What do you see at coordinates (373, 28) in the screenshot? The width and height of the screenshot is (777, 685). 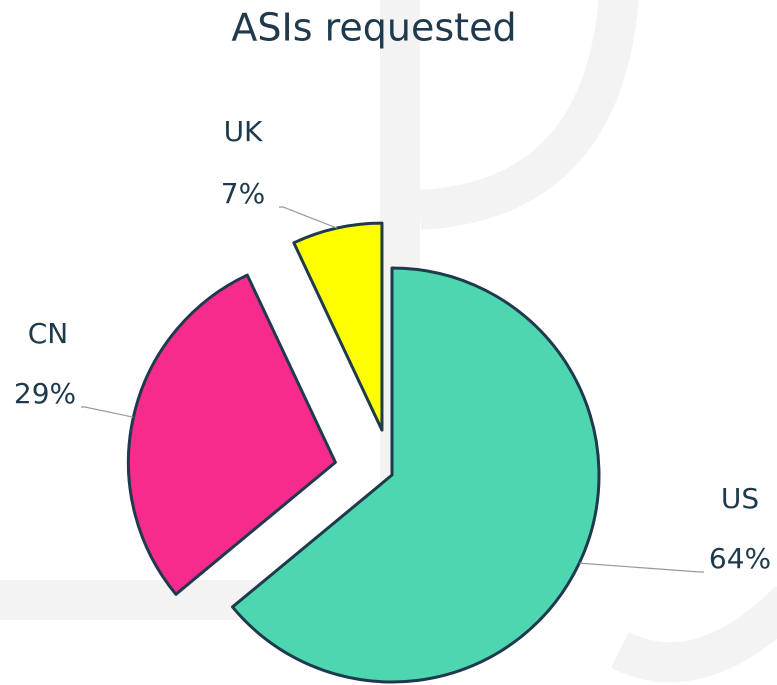 I see `chart-title: ASIs requested` at bounding box center [373, 28].